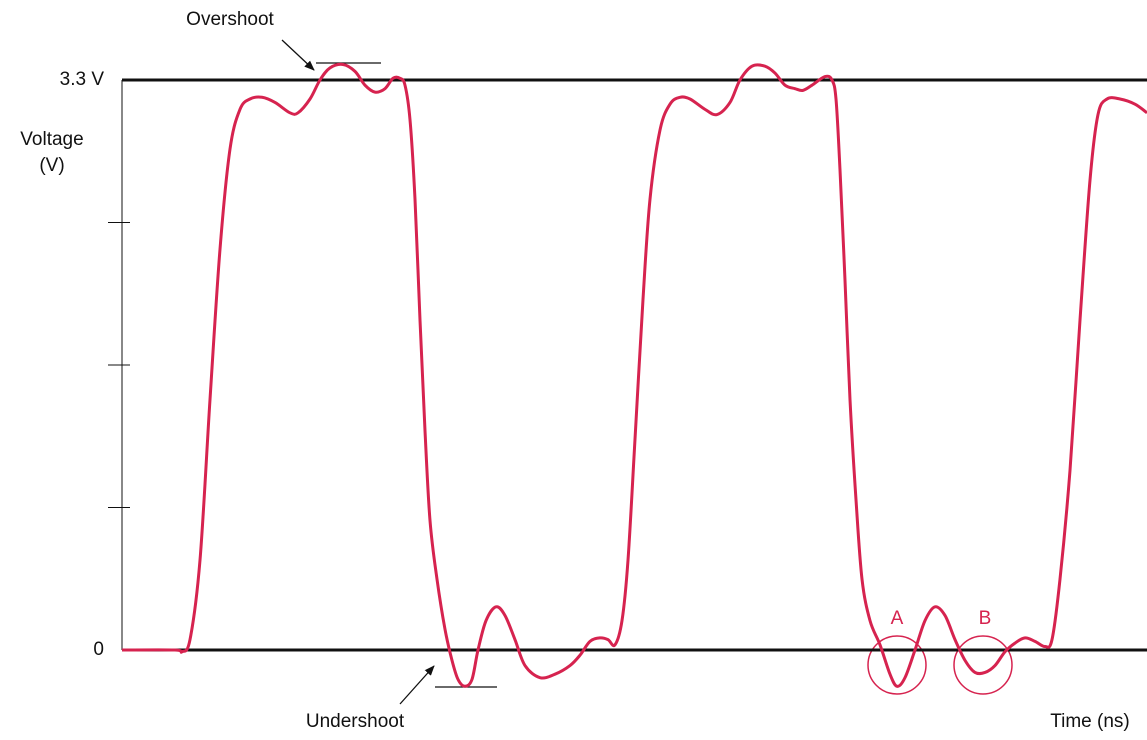 The width and height of the screenshot is (1147, 740). What do you see at coordinates (355, 721) in the screenshot?
I see `annotation: Undershoot` at bounding box center [355, 721].